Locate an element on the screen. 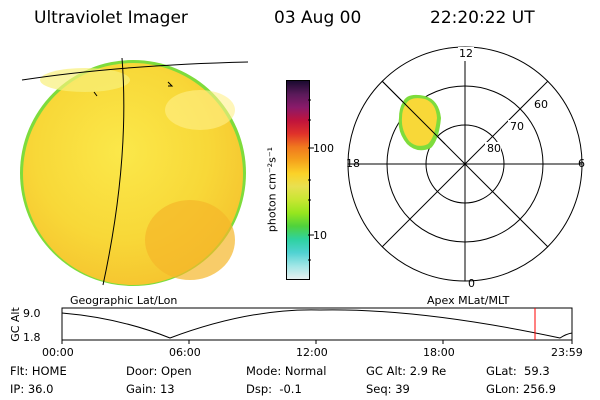 Image resolution: width=600 pixels, height=400 pixels. date-label: 03 Aug 00 is located at coordinates (318, 18).